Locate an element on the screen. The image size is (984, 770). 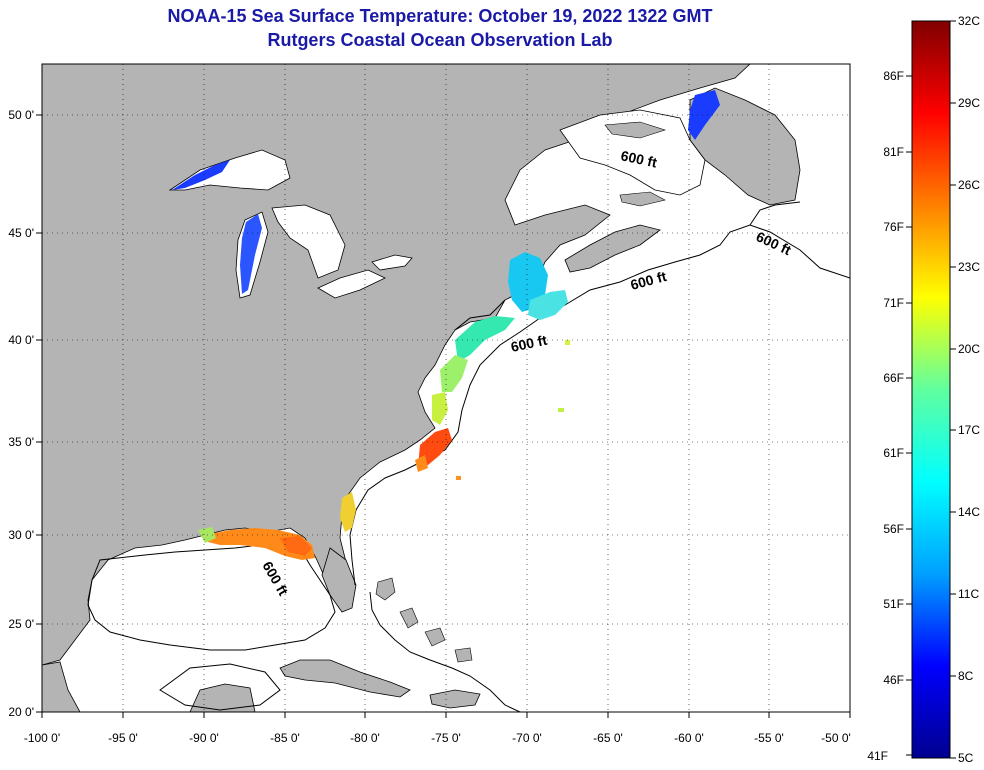
lon-tick-label: -65 0' is located at coordinates (608, 738).